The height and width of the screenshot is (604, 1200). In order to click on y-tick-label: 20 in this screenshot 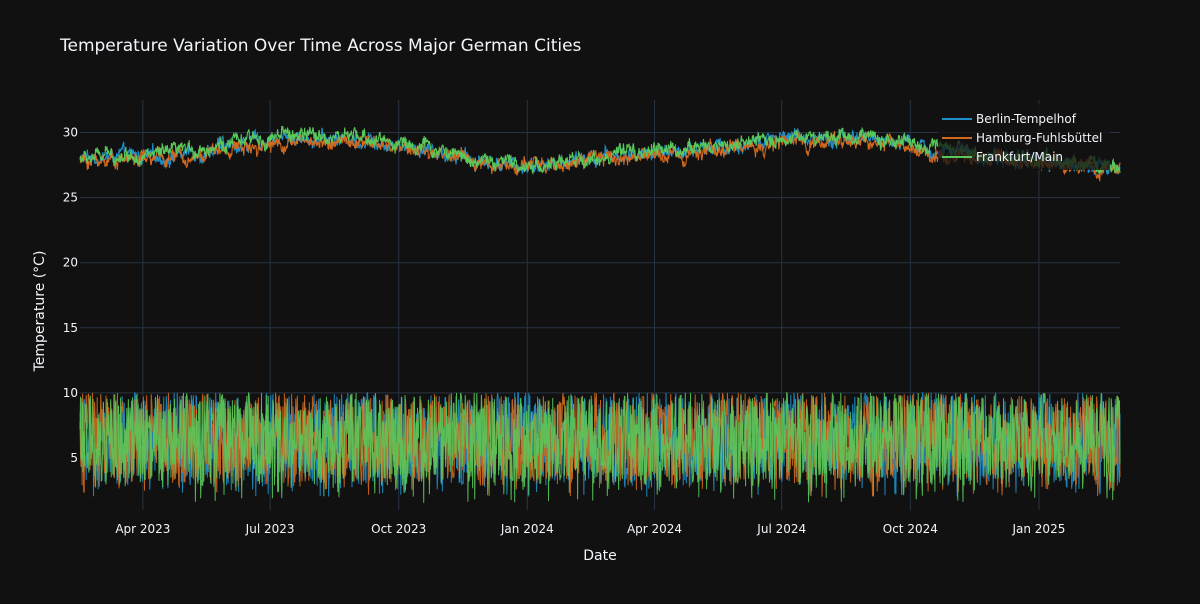, I will do `click(70, 263)`.